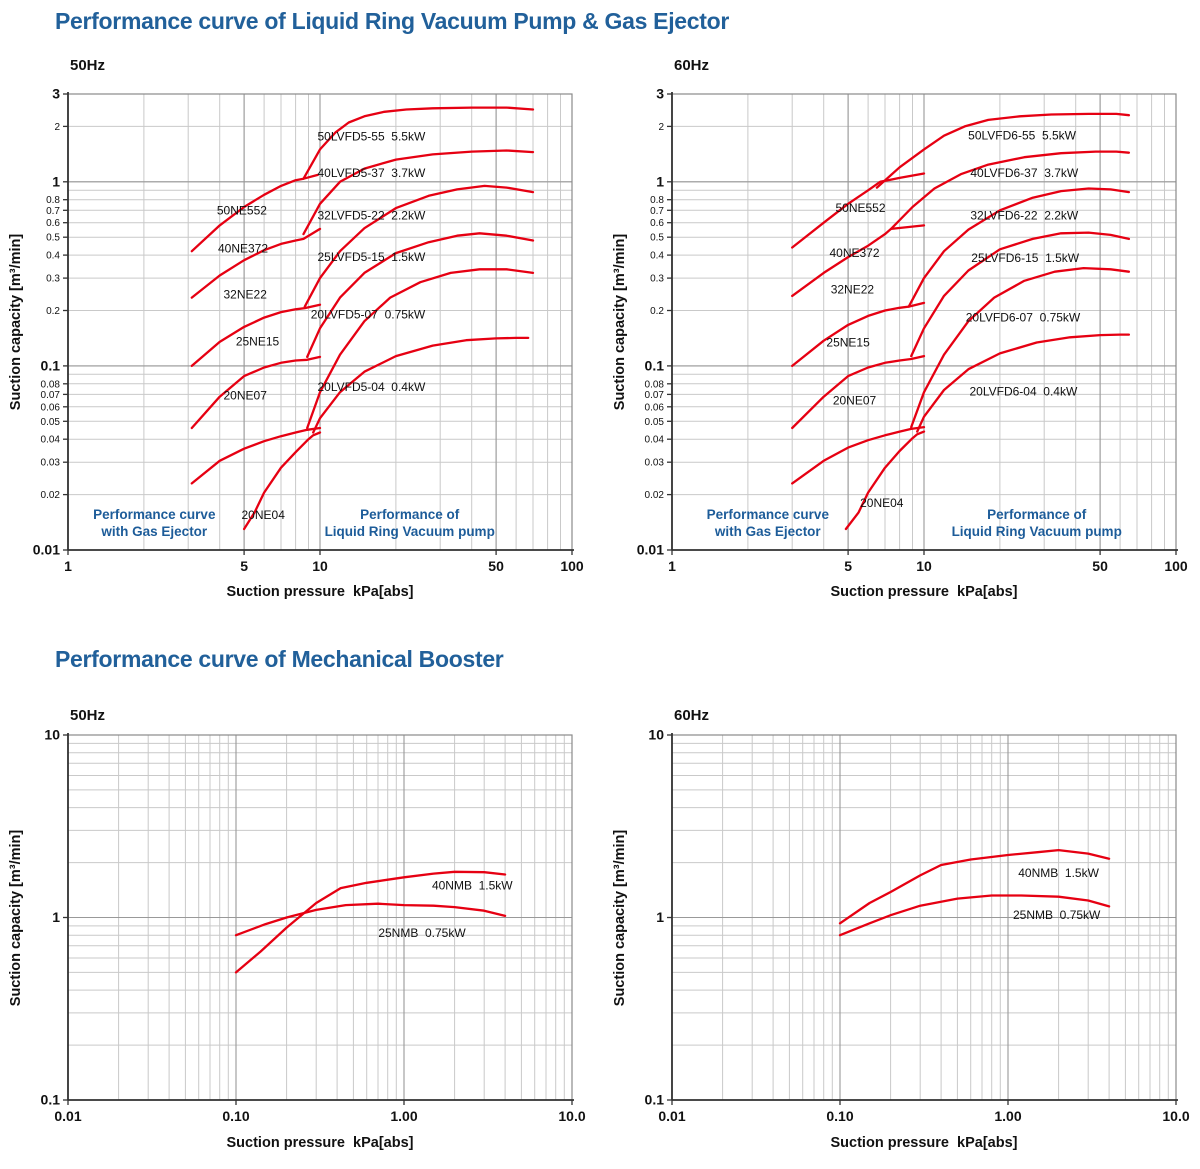  What do you see at coordinates (418, 192) in the screenshot?
I see `curve-40LVFD5-37-vacuum-pump` at bounding box center [418, 192].